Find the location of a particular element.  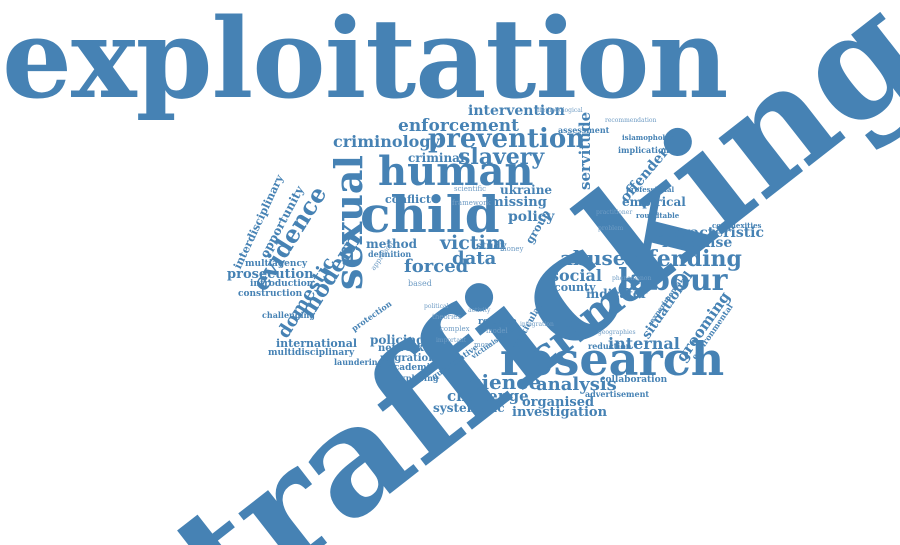

word-study: study is located at coordinates (491, 246).